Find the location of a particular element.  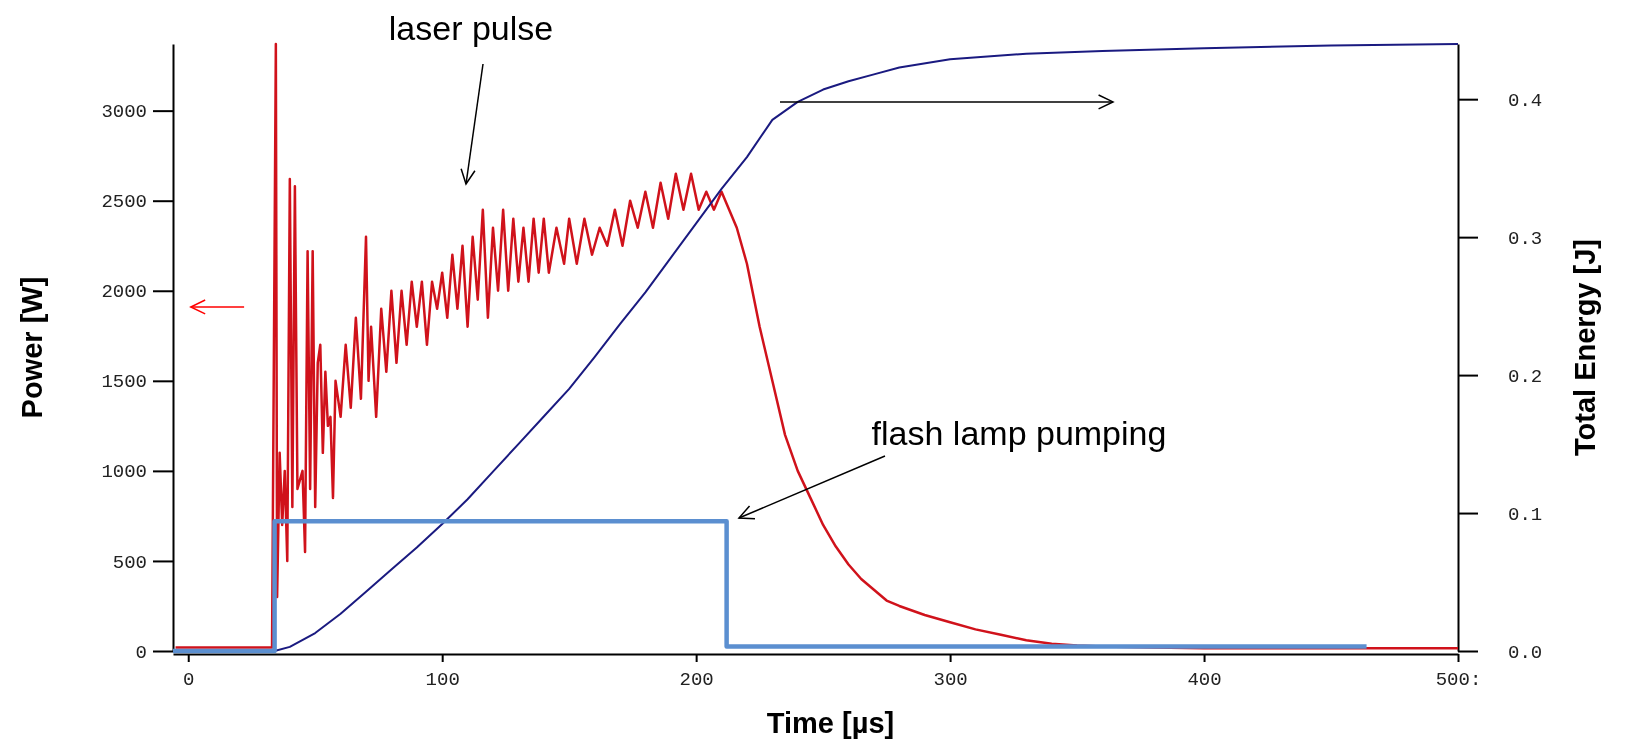

y2-tick-label: 0.1 is located at coordinates (1525, 514).